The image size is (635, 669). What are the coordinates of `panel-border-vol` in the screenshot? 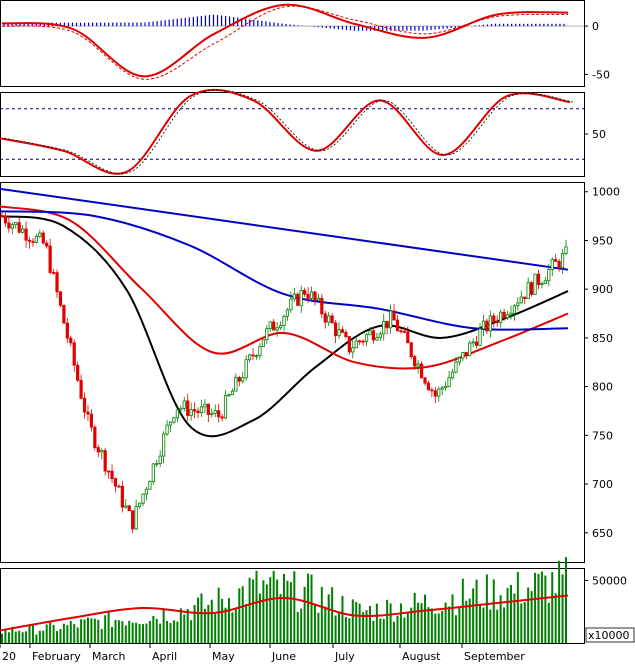 It's located at (292, 606).